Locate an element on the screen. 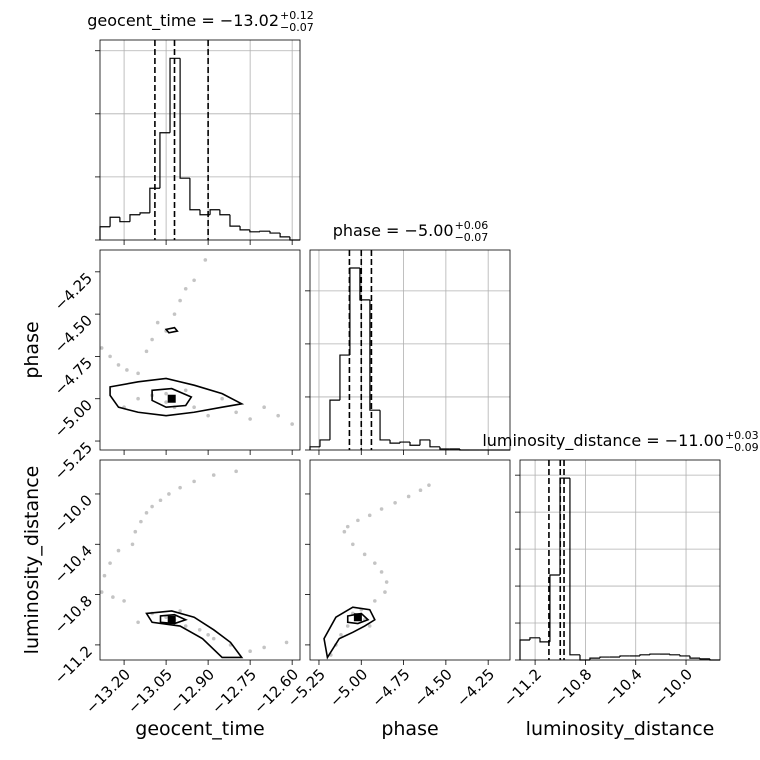  x-tick-label: −10.4 is located at coordinates (623, 687).